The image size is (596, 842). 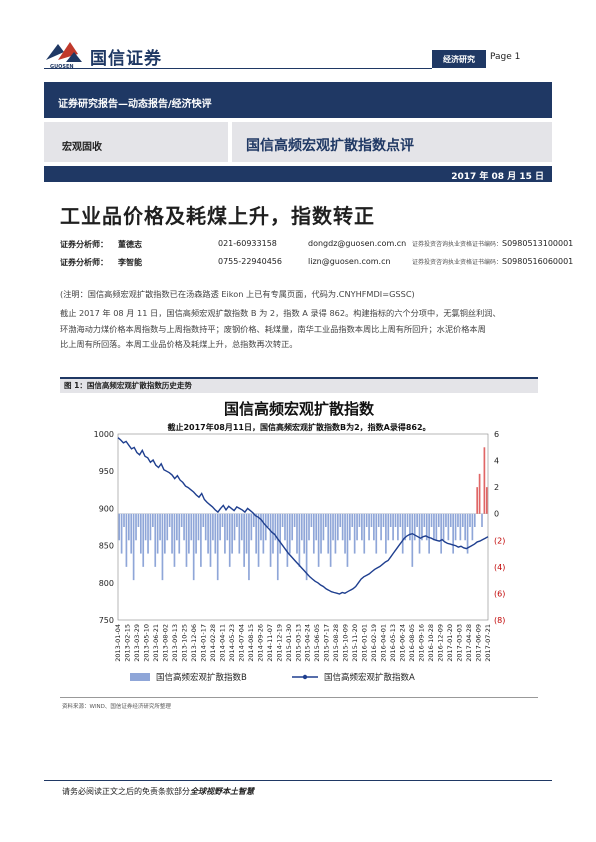 What do you see at coordinates (106, 583) in the screenshot?
I see `left-tick-label: 800` at bounding box center [106, 583].